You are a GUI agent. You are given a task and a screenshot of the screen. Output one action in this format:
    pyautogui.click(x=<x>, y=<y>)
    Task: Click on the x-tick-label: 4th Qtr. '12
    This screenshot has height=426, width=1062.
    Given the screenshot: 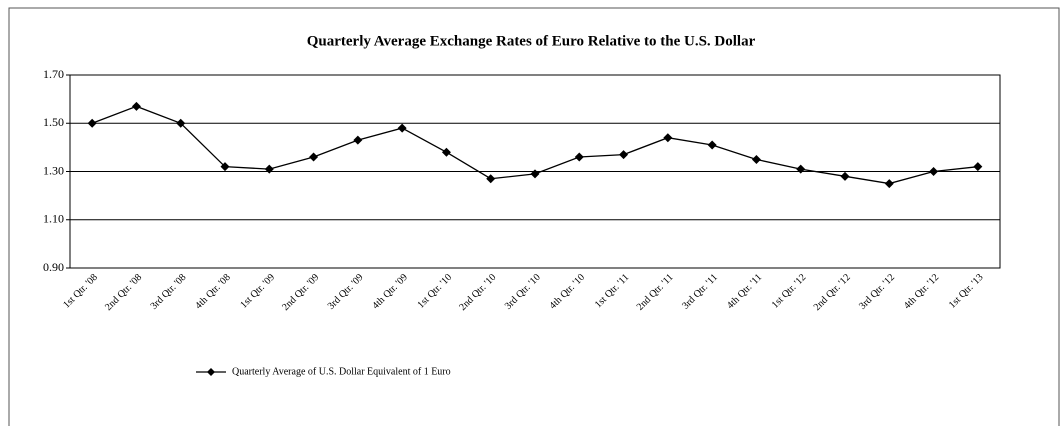 What is the action you would take?
    pyautogui.click(x=921, y=291)
    